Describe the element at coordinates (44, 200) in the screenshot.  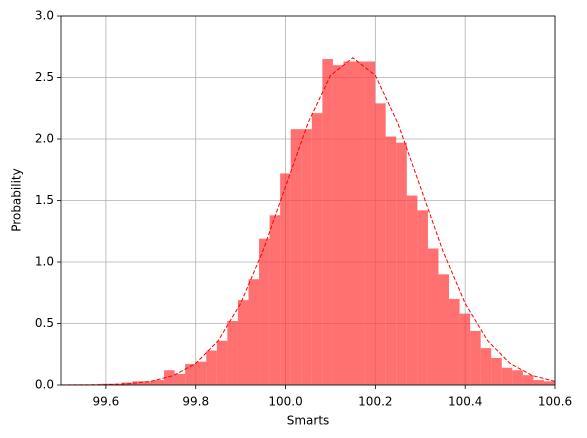
I see `y-tick-label: 1.5` at that location.